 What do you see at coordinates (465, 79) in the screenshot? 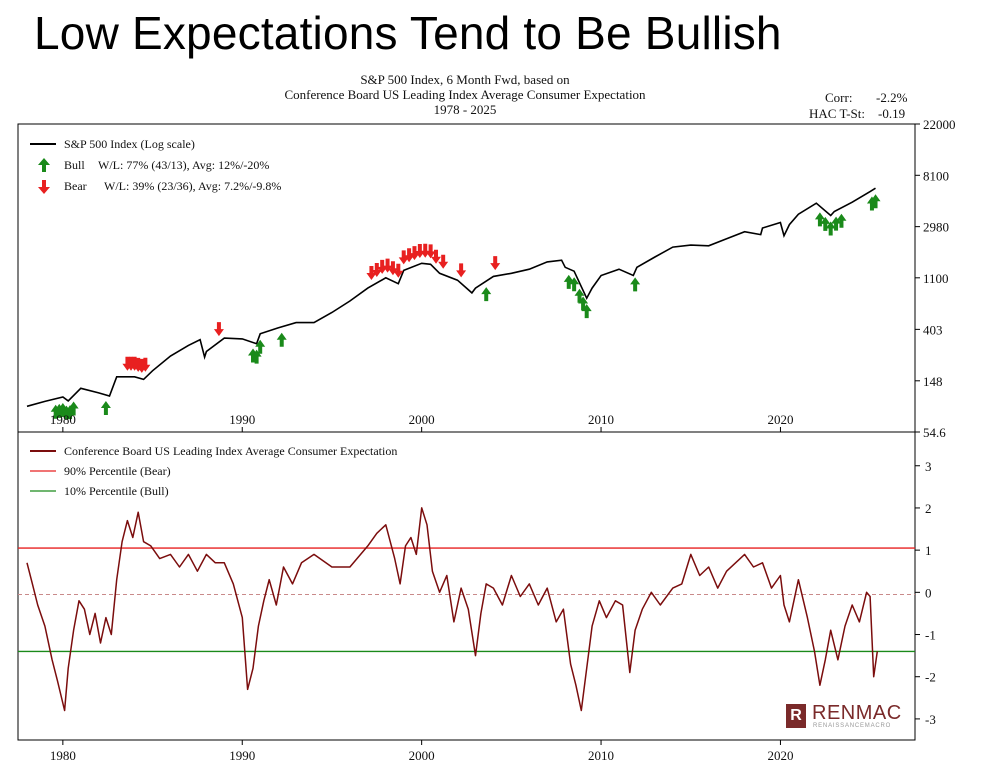
I see `chart-subtitle-line-1: S&P 500 Index, 6 Month Fwd, based on` at bounding box center [465, 79].